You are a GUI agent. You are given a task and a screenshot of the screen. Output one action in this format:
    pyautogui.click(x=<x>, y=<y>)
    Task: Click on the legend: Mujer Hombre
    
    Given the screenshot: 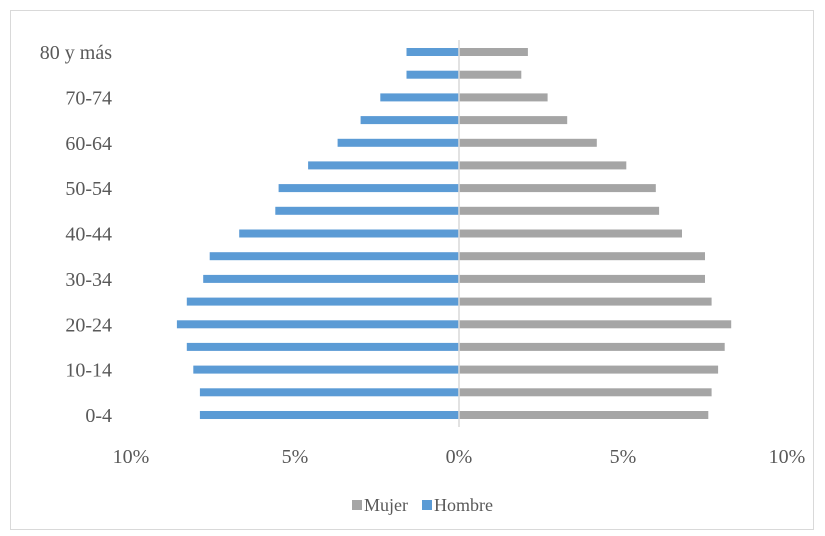 What is the action you would take?
    pyautogui.click(x=422, y=505)
    